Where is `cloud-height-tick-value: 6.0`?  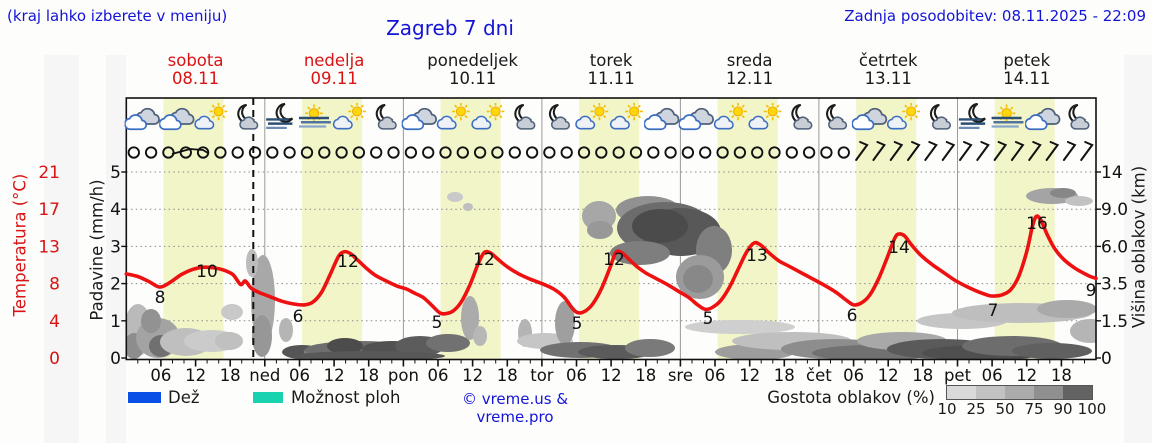
cloud-height-tick-value: 6.0 is located at coordinates (1114, 247).